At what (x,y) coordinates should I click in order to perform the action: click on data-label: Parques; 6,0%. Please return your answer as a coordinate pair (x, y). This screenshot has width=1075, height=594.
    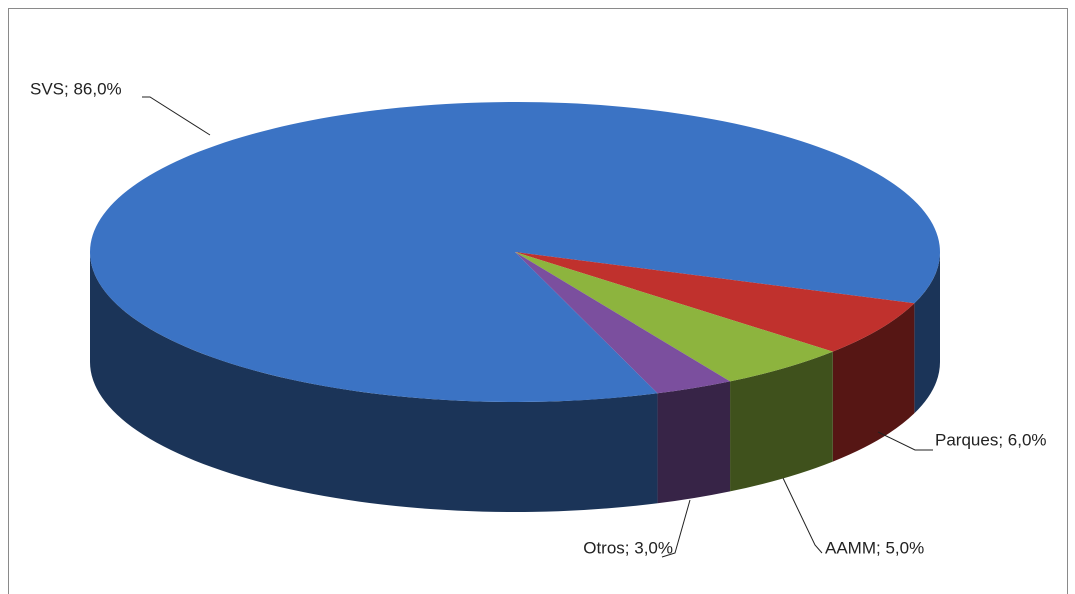
    Looking at the image, I should click on (991, 439).